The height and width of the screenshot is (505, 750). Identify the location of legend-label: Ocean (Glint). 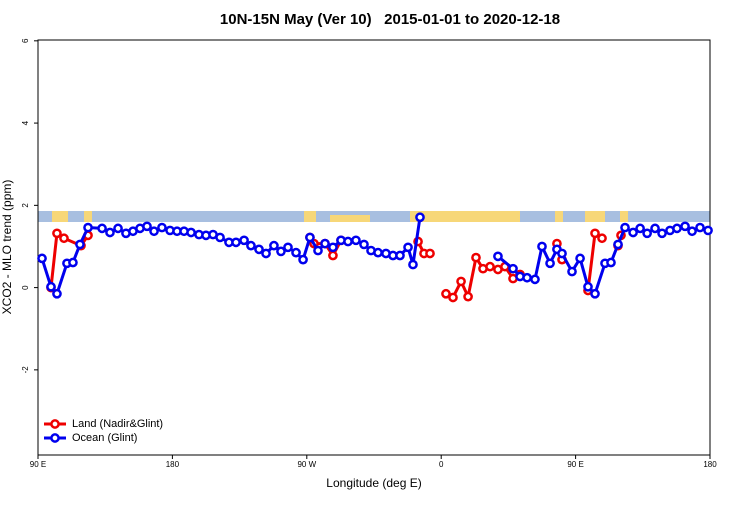
(104, 438).